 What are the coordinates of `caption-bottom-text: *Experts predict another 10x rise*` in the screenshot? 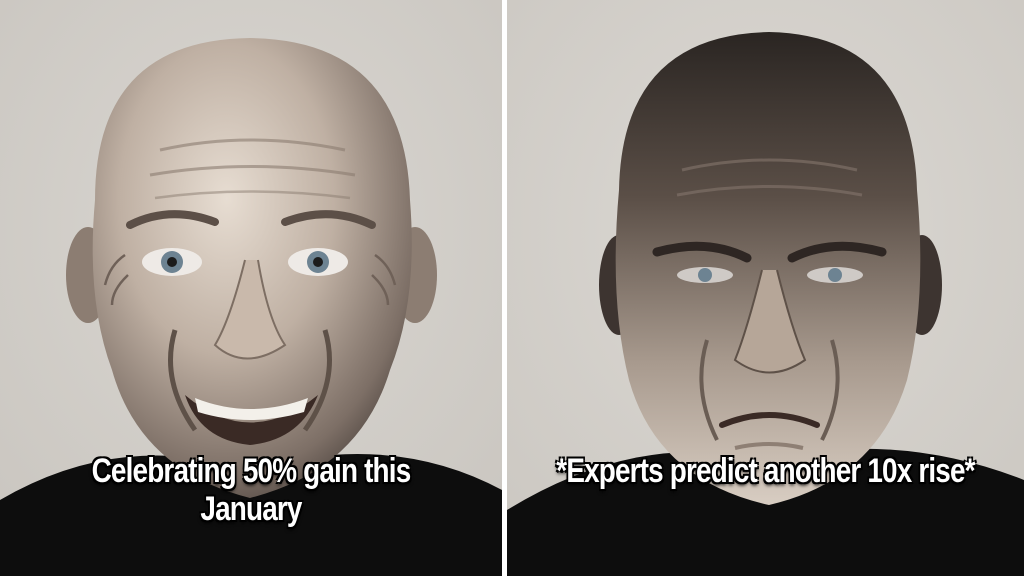 It's located at (765, 471).